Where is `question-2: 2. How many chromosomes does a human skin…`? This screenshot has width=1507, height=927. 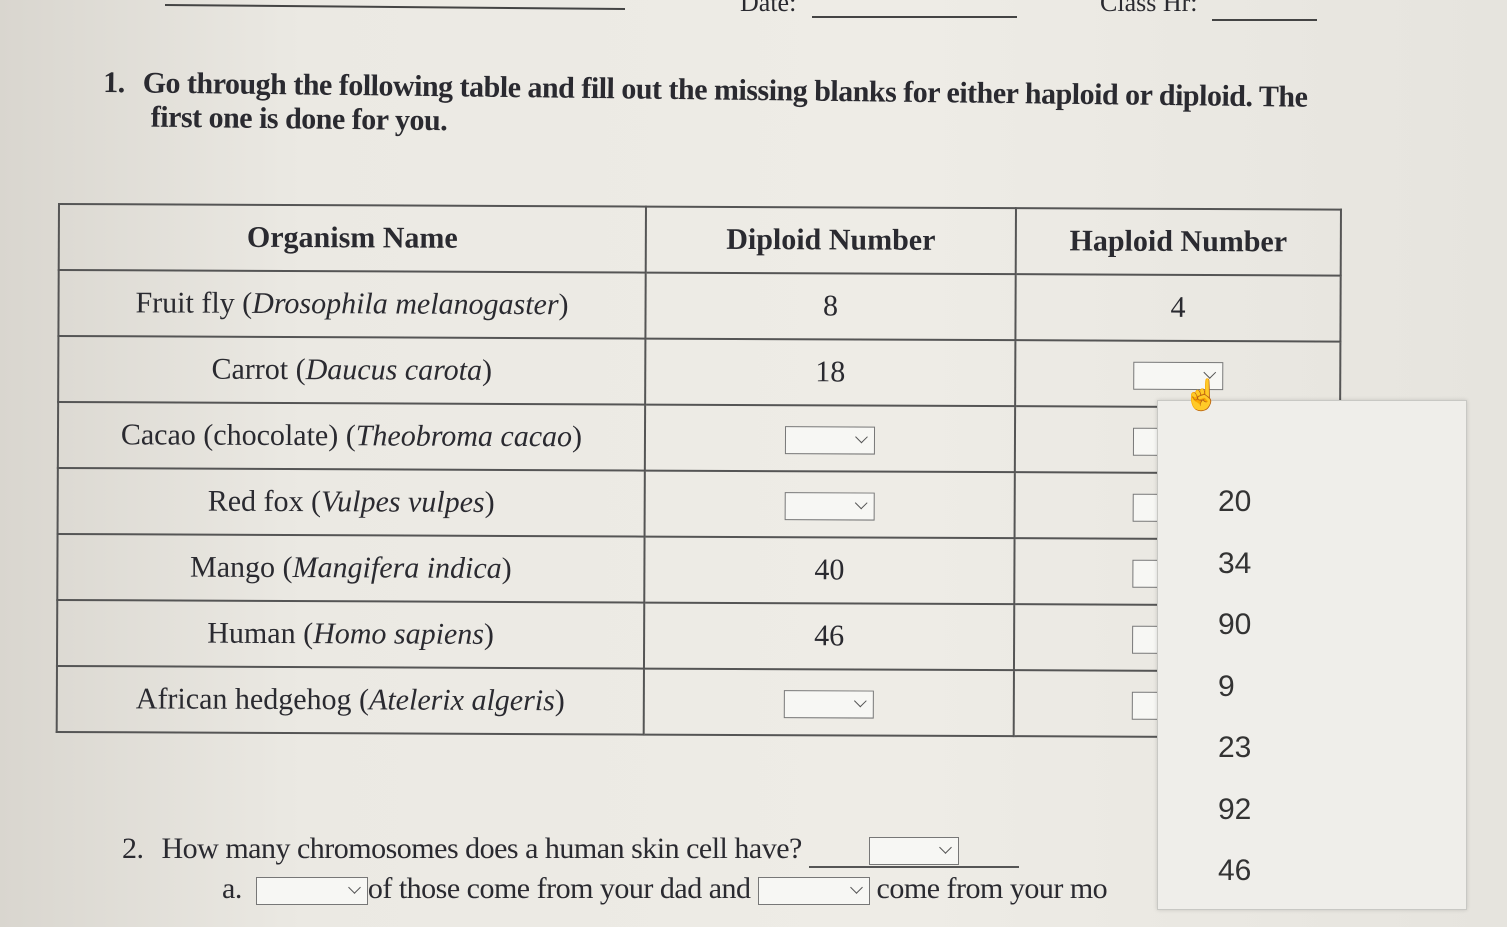 question-2: 2. How many chromosomes does a human skin… is located at coordinates (570, 850).